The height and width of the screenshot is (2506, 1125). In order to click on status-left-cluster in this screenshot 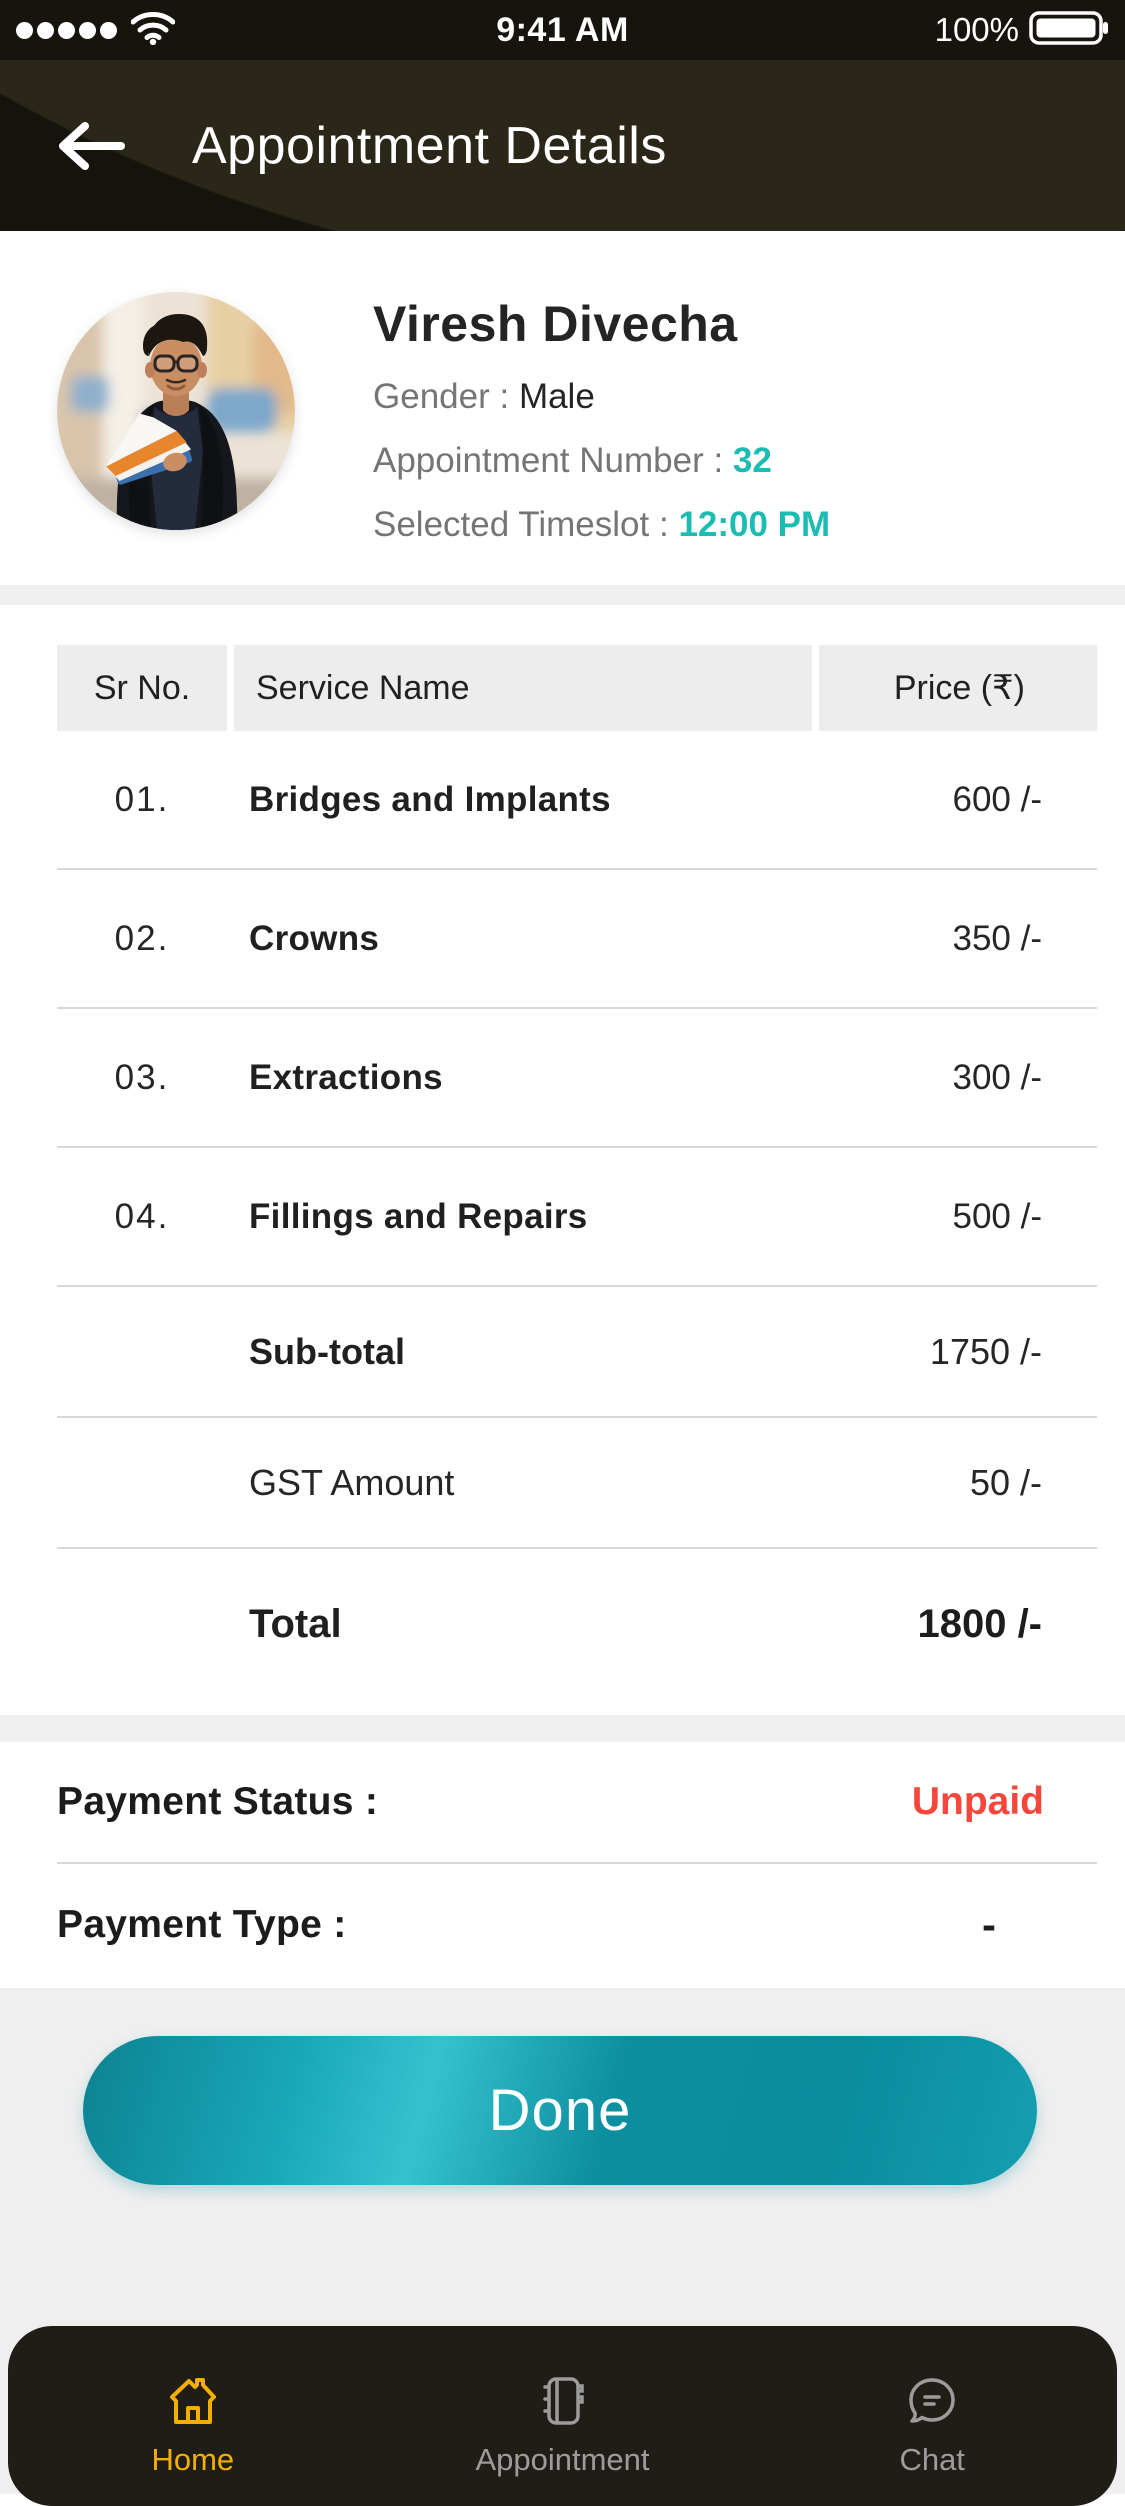, I will do `click(96, 30)`.